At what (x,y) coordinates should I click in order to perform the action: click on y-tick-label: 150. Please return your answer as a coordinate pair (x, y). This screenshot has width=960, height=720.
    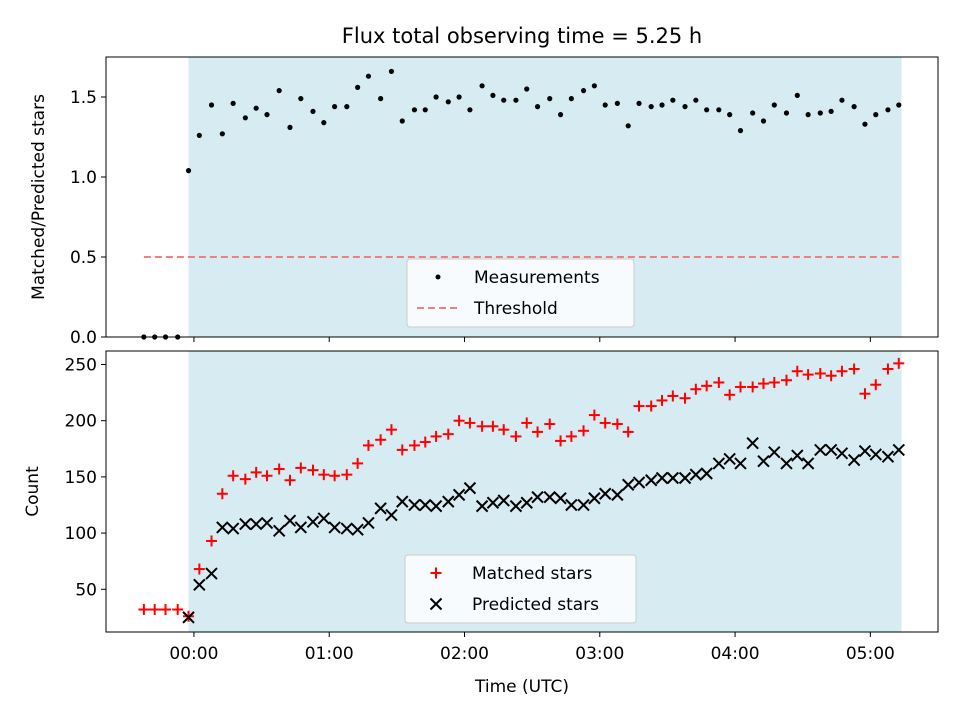
    Looking at the image, I should click on (81, 478).